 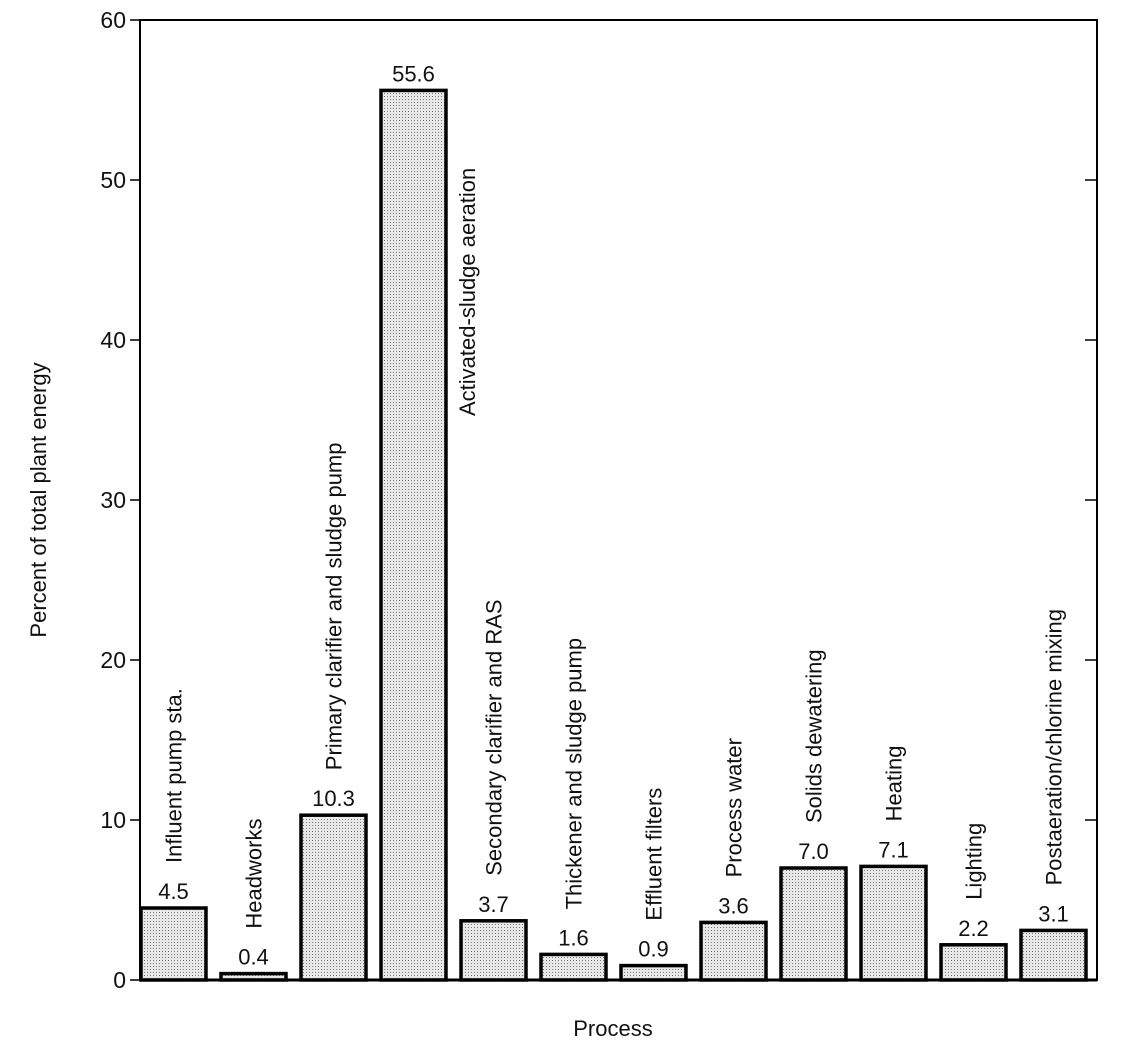 I want to click on value-label: 0.9, so click(x=653, y=949).